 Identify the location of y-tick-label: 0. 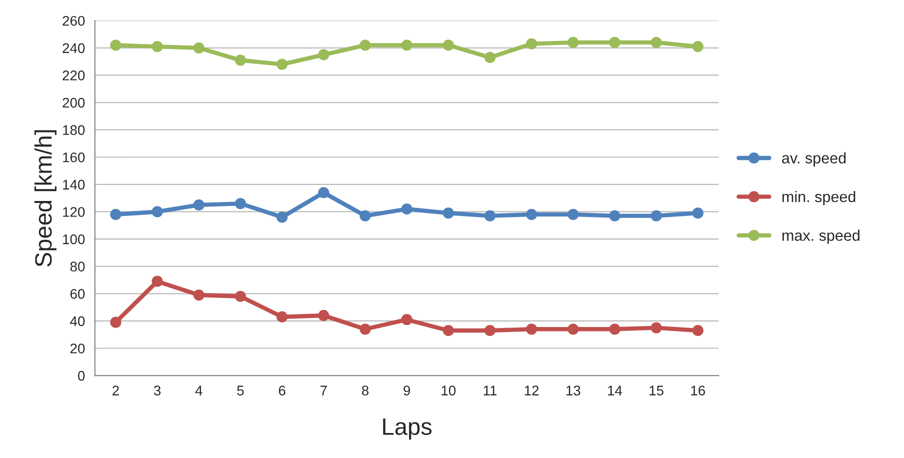
(81, 375).